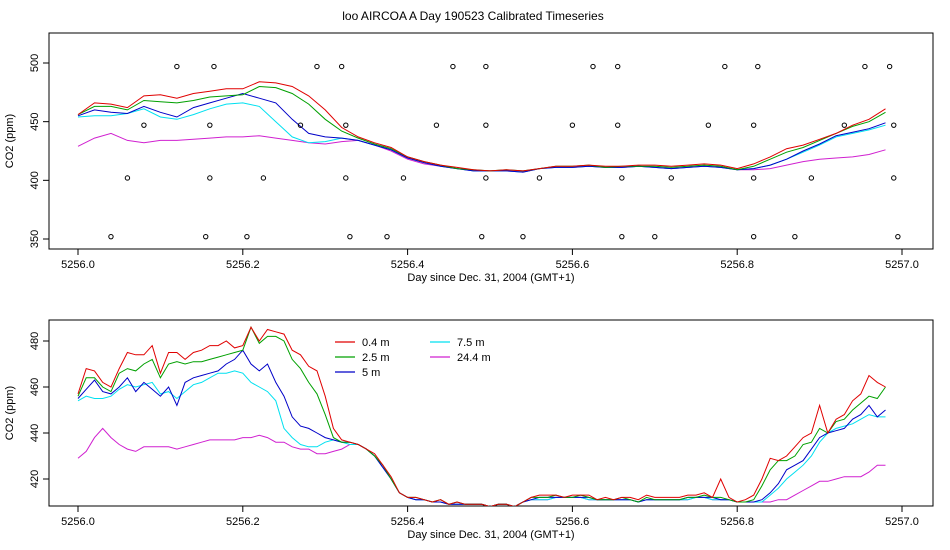 Image resolution: width=950 pixels, height=550 pixels. Describe the element at coordinates (35, 180) in the screenshot. I see `y-tick-label: 400` at that location.